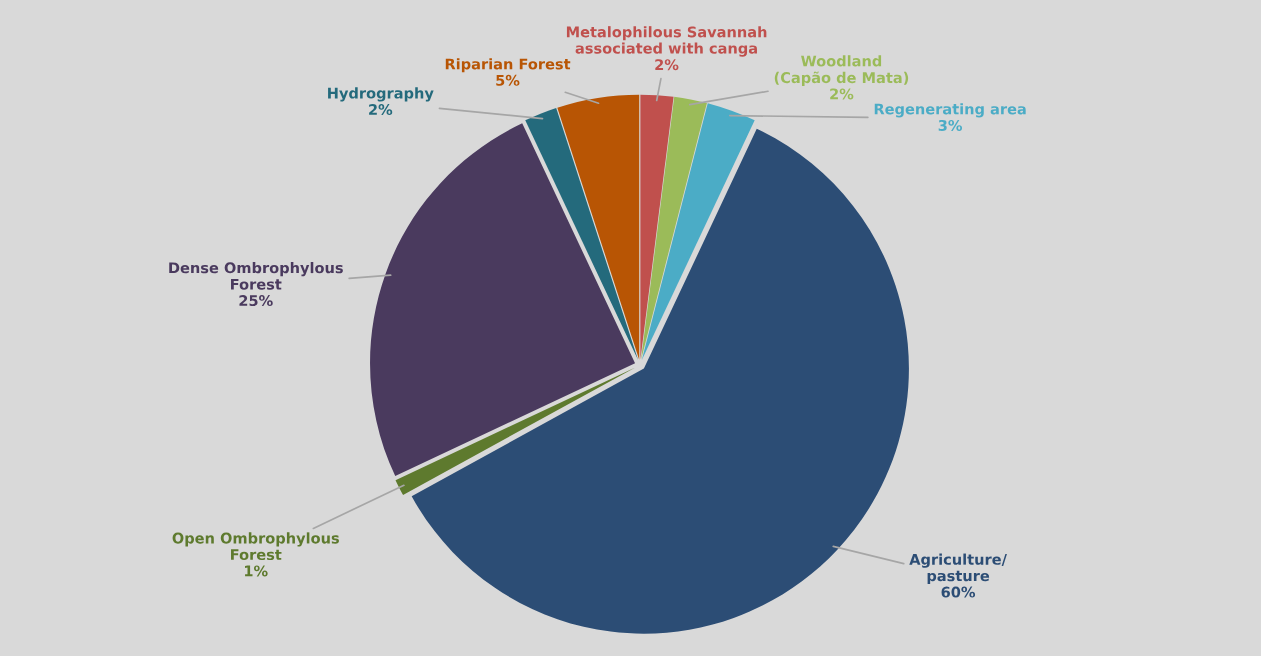  Describe the element at coordinates (256, 276) in the screenshot. I see `slice-label: Dense Ombrophylous Forest` at that location.